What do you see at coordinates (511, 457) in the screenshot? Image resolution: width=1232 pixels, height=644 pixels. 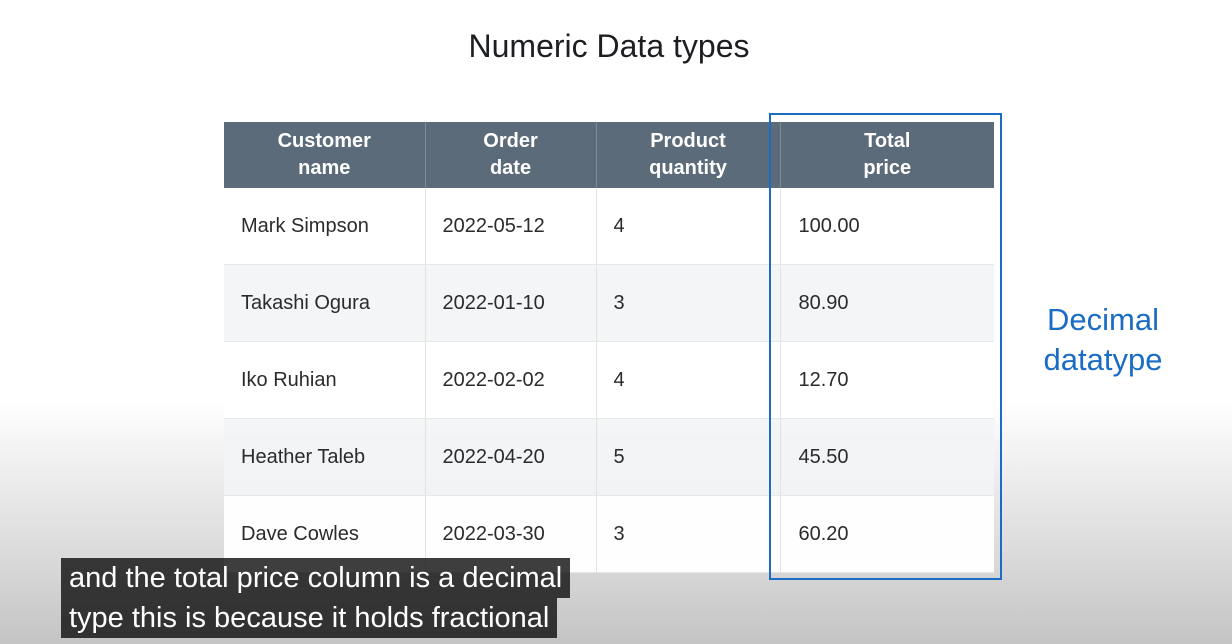 I see `cell-order-date: 2022-04-20` at bounding box center [511, 457].